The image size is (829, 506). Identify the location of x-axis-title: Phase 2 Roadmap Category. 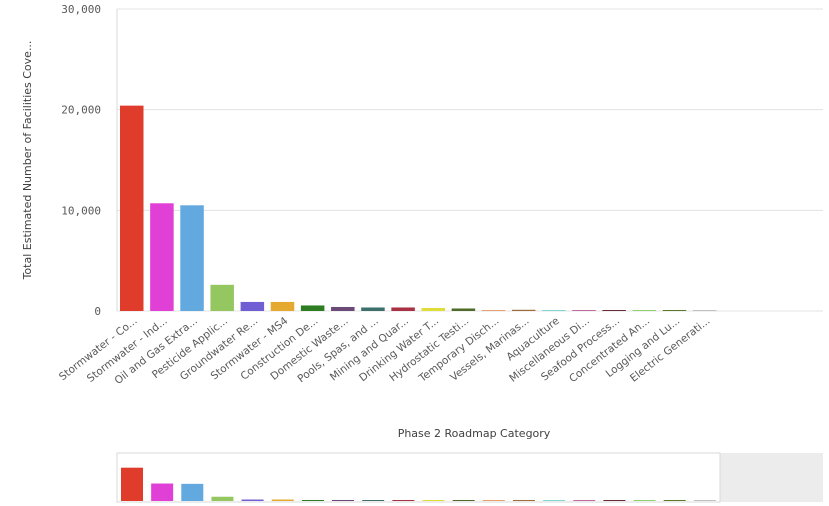
(474, 433).